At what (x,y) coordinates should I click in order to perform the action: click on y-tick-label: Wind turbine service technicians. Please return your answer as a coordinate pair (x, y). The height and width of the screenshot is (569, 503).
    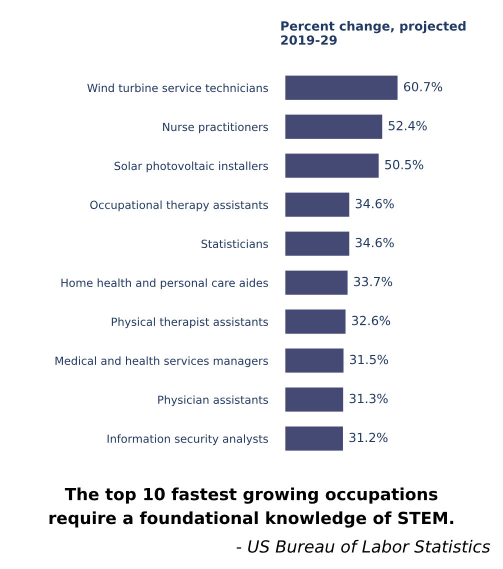
    Looking at the image, I should click on (177, 88).